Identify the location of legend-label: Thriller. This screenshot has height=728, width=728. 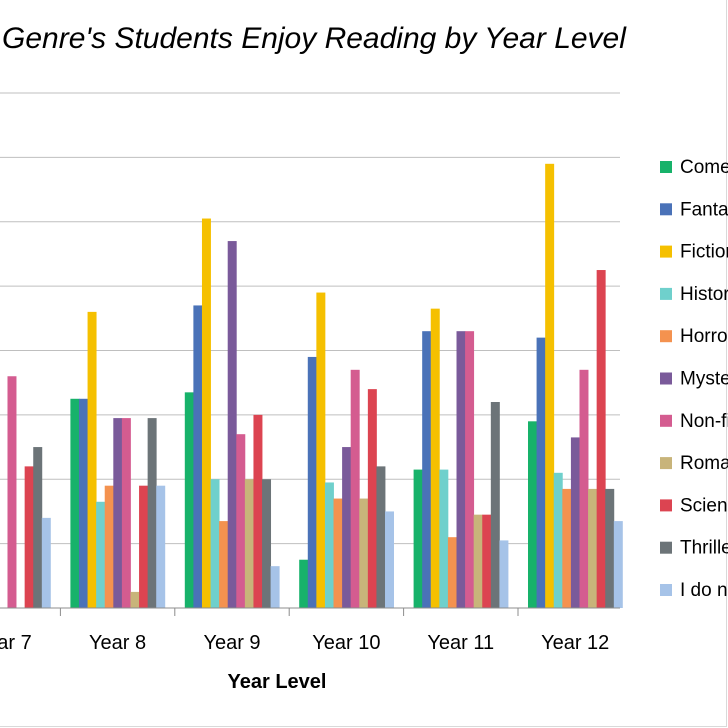
(704, 548).